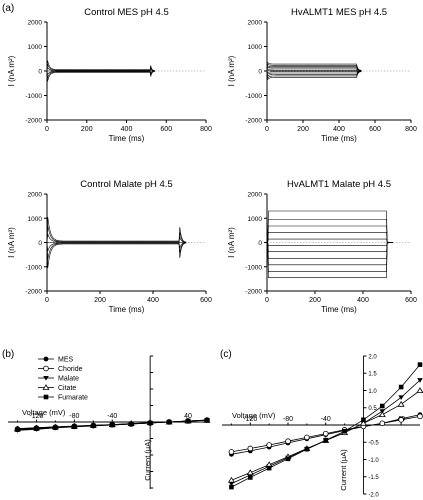  What do you see at coordinates (260, 243) in the screenshot?
I see `y-tick-label: 0` at bounding box center [260, 243].